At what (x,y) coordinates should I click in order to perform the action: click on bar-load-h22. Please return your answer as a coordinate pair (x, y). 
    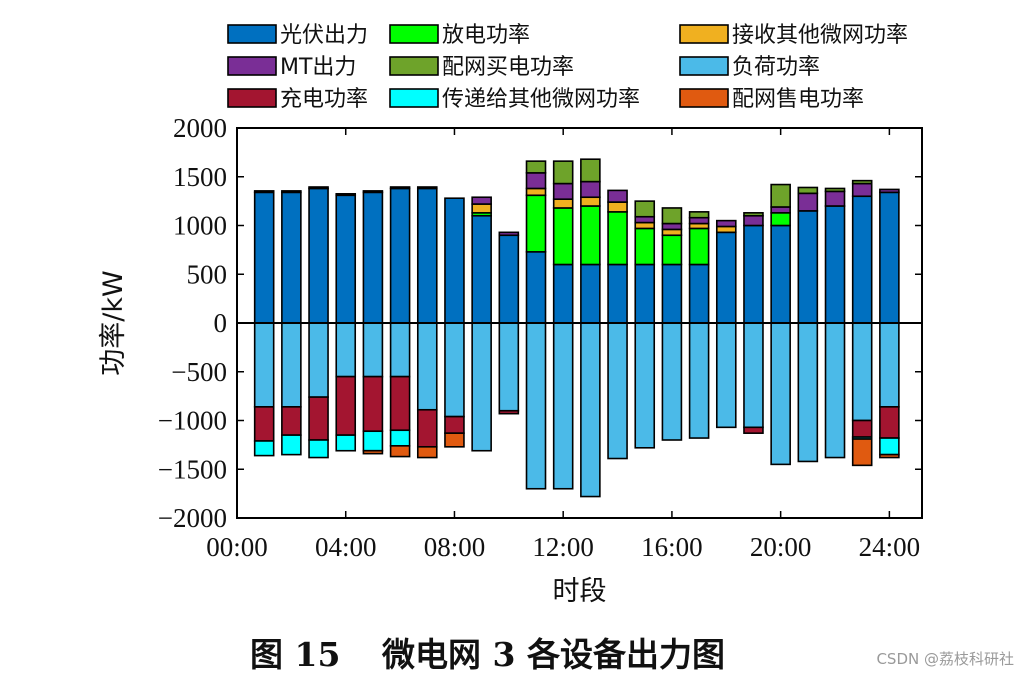
    Looking at the image, I should click on (835, 390).